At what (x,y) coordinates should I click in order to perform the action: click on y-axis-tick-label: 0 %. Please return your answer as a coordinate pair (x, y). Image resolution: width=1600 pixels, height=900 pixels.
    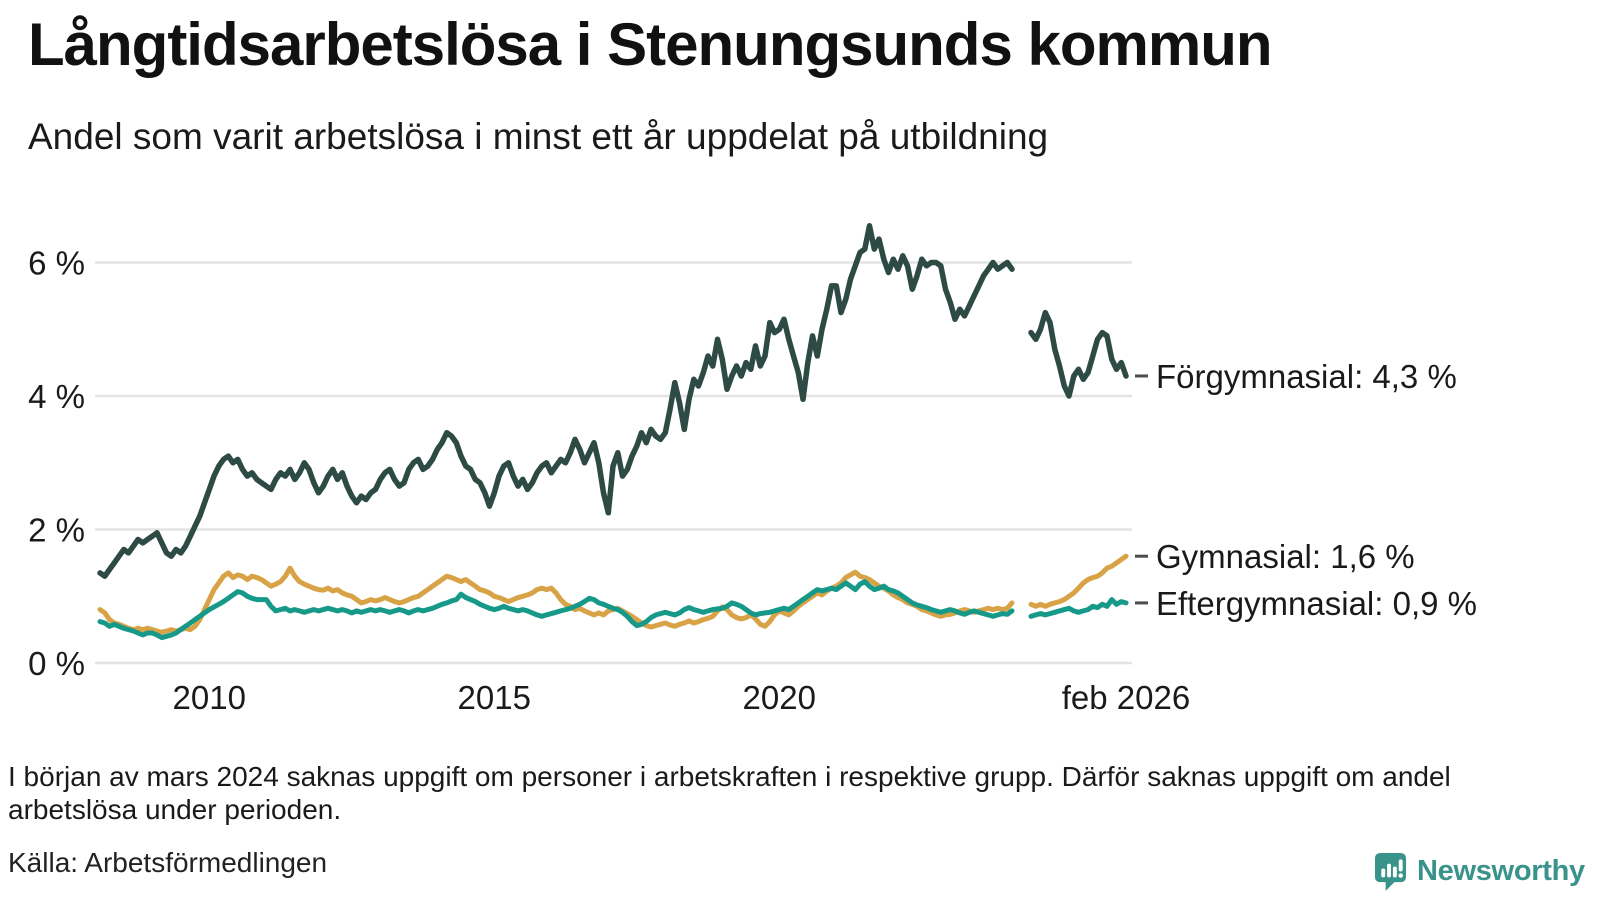
    Looking at the image, I should click on (56, 663).